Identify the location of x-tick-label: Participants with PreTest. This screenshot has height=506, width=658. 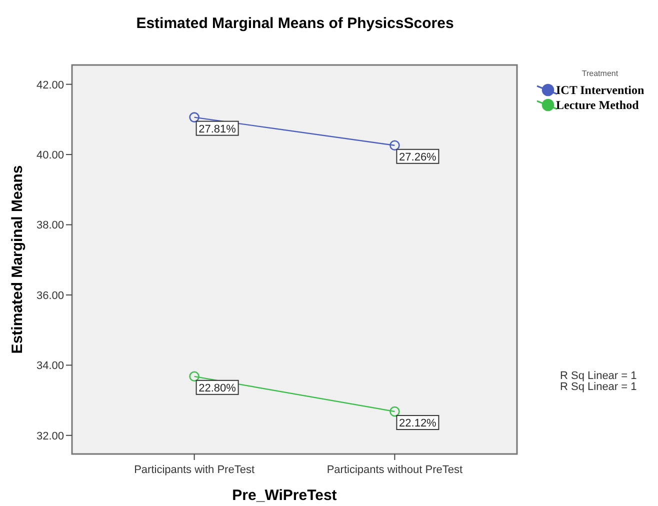
(194, 470).